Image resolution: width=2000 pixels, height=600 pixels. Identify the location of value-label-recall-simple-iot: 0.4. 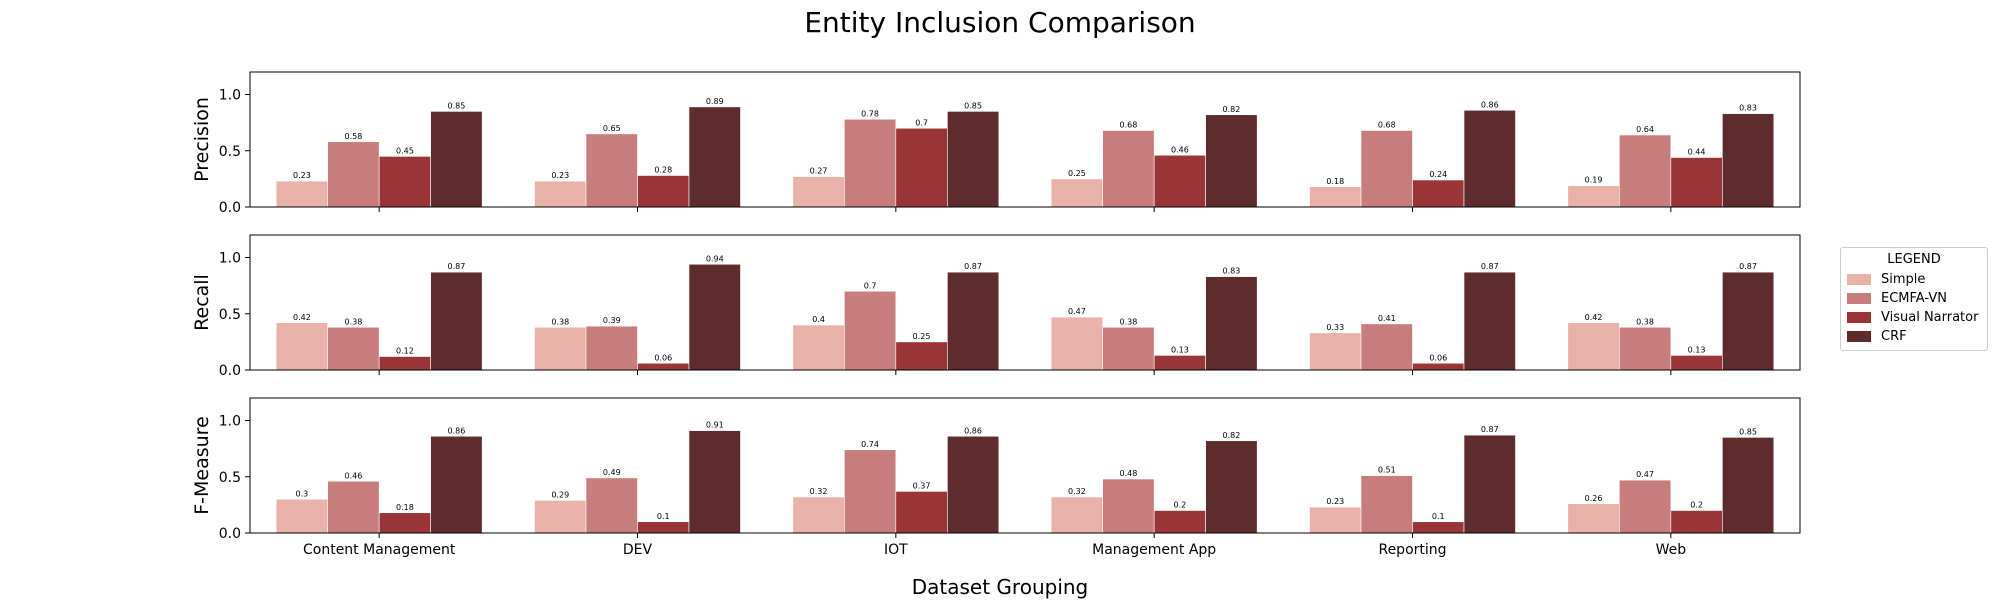
(818, 319).